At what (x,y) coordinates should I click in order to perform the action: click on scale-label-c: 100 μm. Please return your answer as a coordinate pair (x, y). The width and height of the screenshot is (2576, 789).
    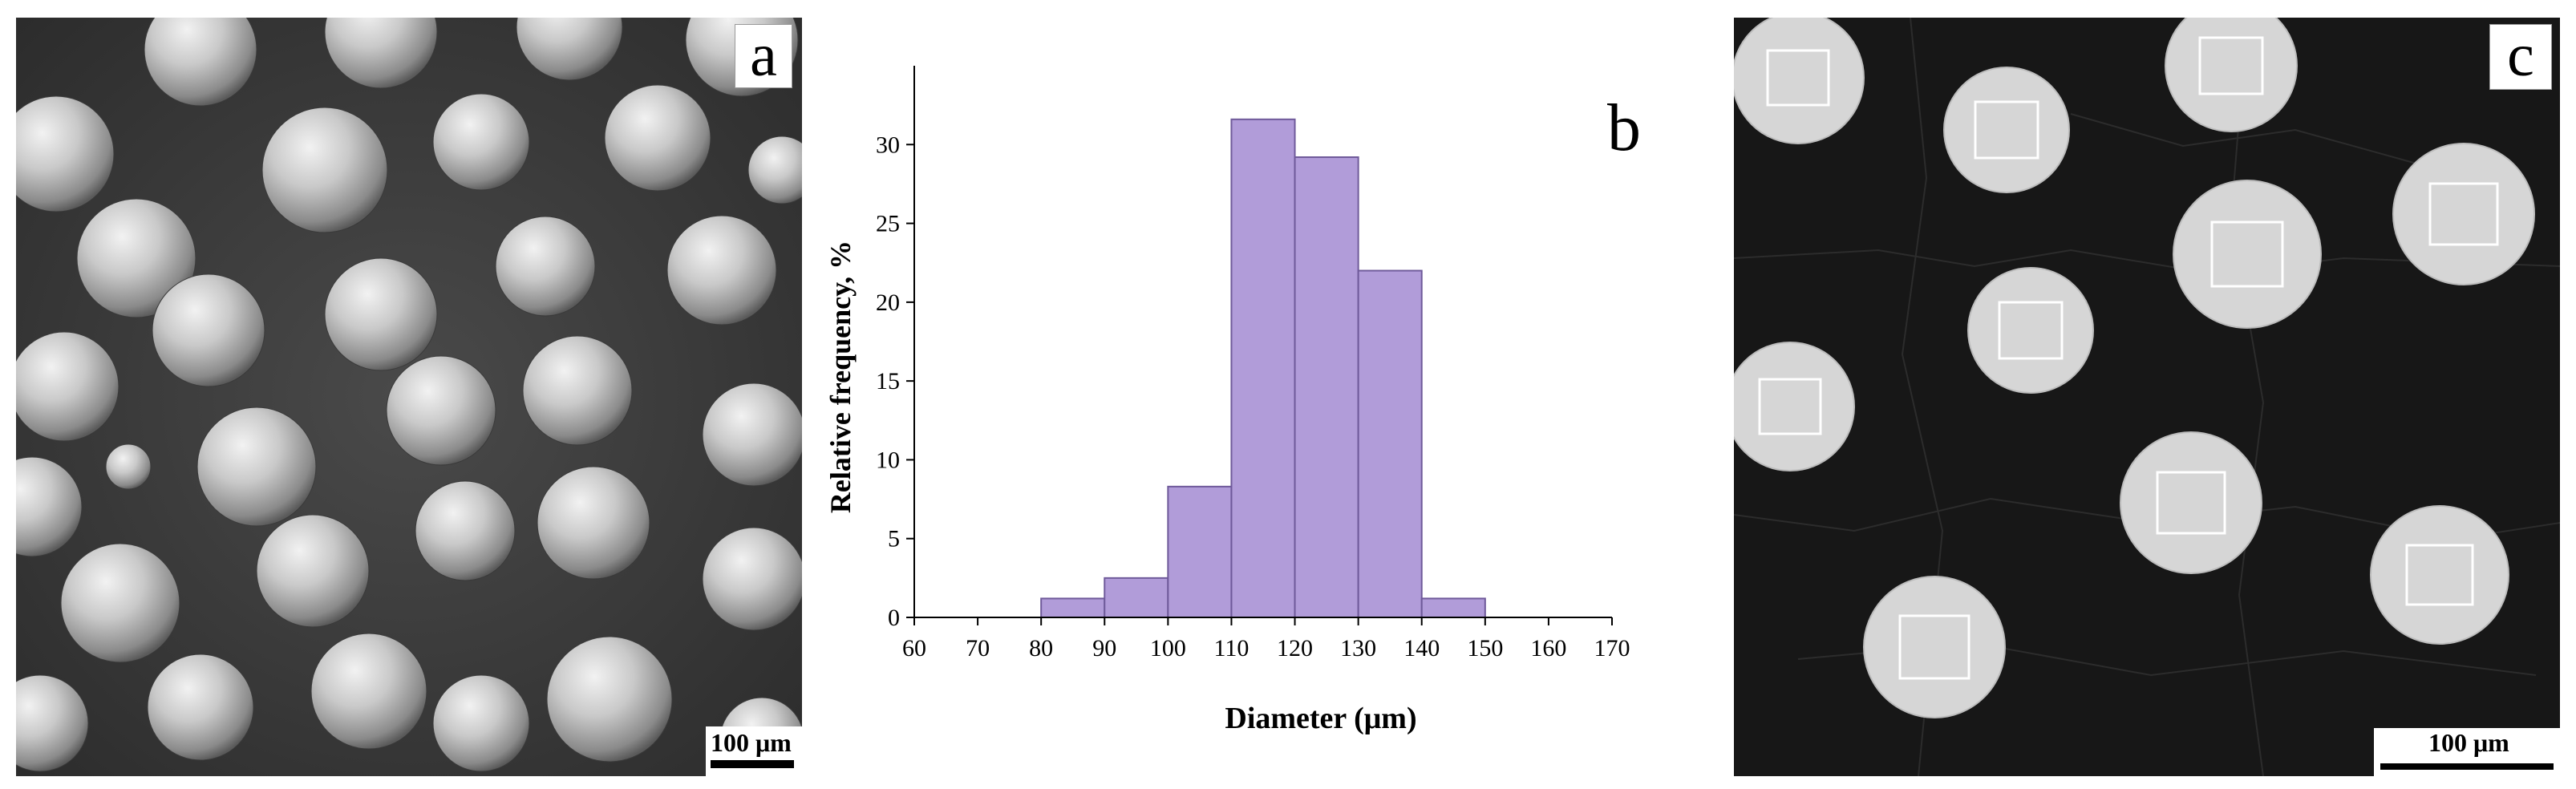
    Looking at the image, I should click on (2468, 743).